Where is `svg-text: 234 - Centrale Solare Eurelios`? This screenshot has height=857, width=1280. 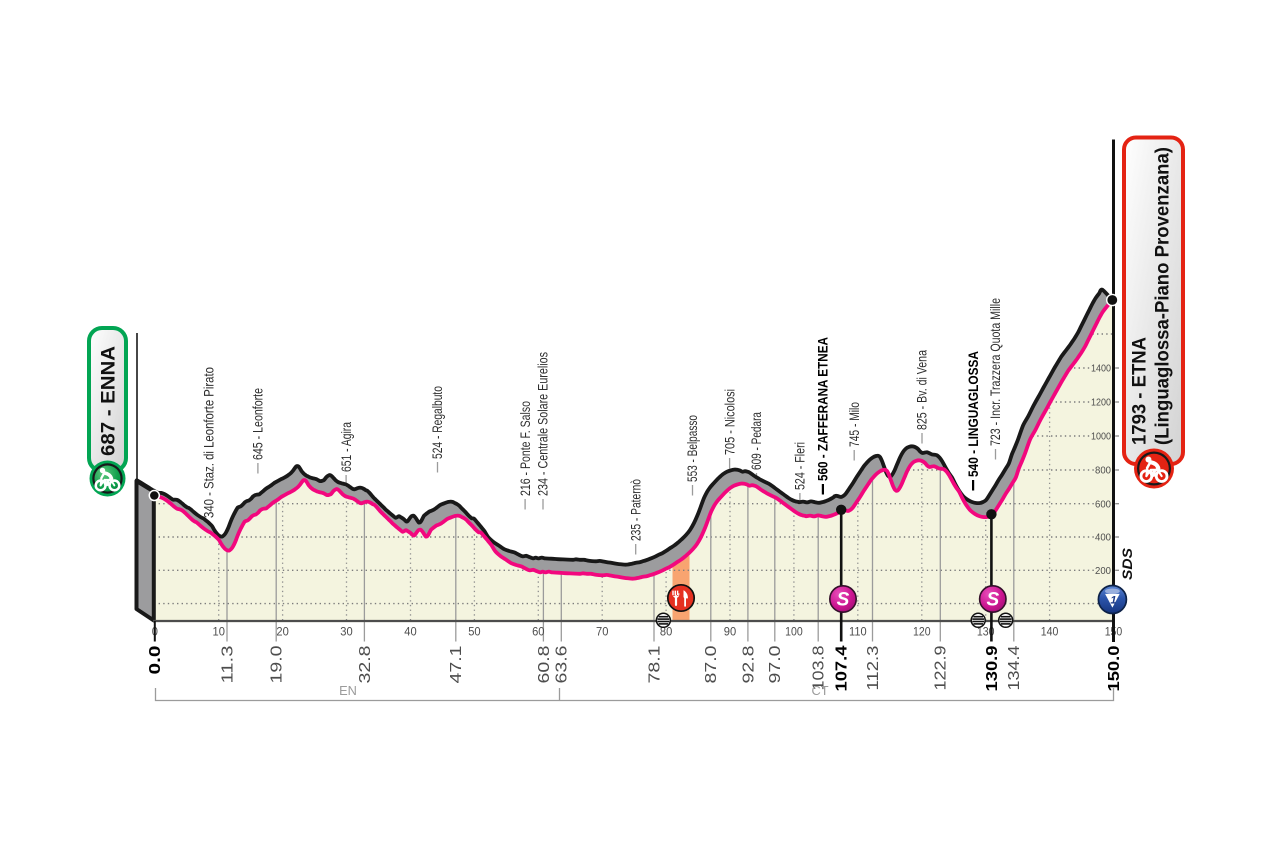
svg-text: 234 - Centrale Solare Eurelios is located at coordinates (543, 424).